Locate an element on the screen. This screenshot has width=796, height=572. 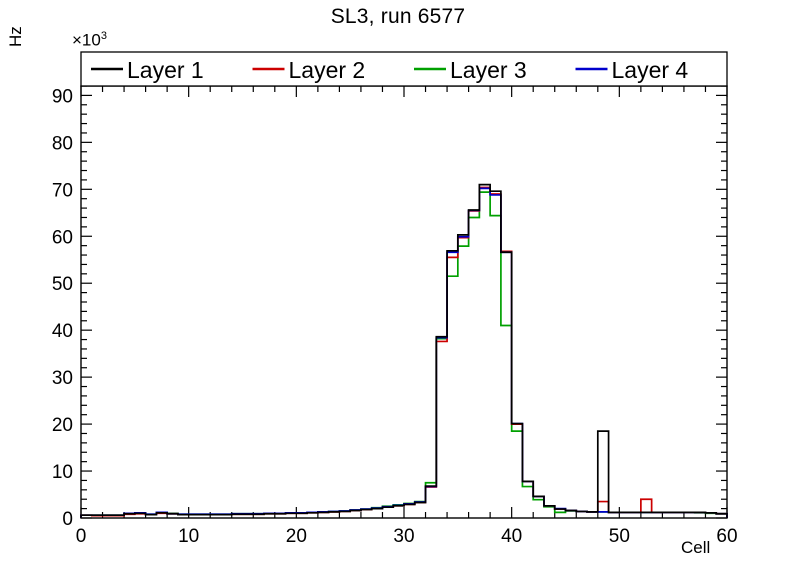
y-tick-label: 30 is located at coordinates (62, 378).